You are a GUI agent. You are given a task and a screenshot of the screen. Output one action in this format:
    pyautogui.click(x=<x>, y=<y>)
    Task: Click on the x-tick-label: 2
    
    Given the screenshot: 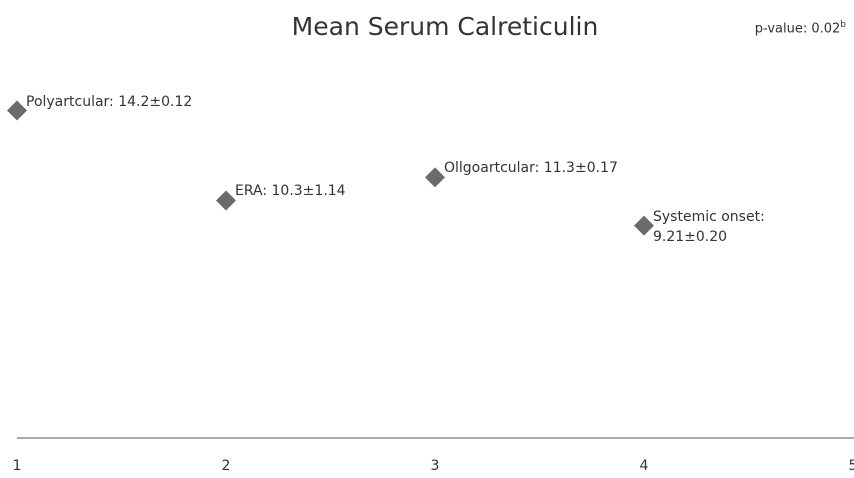 What is the action you would take?
    pyautogui.click(x=226, y=466)
    